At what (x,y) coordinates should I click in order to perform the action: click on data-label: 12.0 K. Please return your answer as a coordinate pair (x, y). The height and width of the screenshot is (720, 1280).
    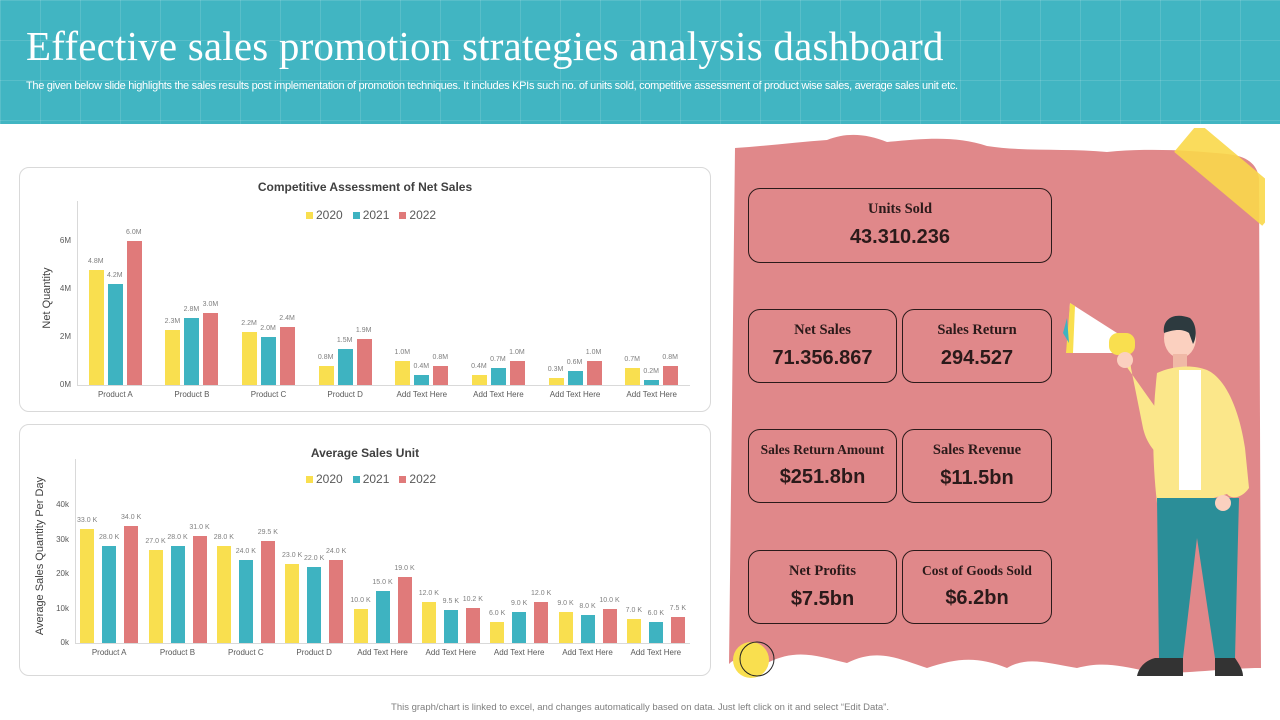
    Looking at the image, I should click on (428, 593).